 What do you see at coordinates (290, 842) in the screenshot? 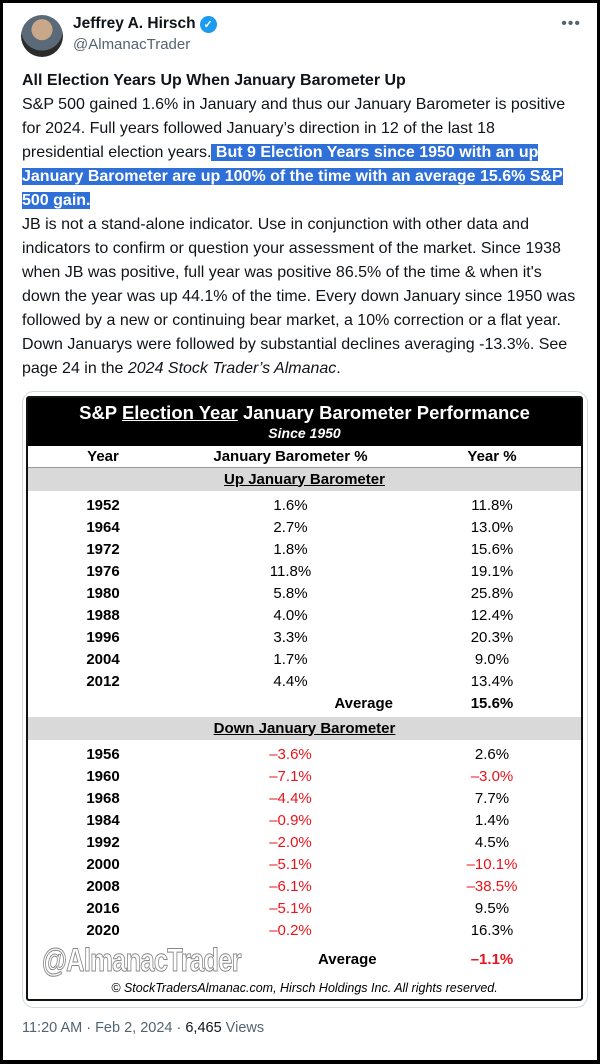
I see `cell-jan: –2.0%` at bounding box center [290, 842].